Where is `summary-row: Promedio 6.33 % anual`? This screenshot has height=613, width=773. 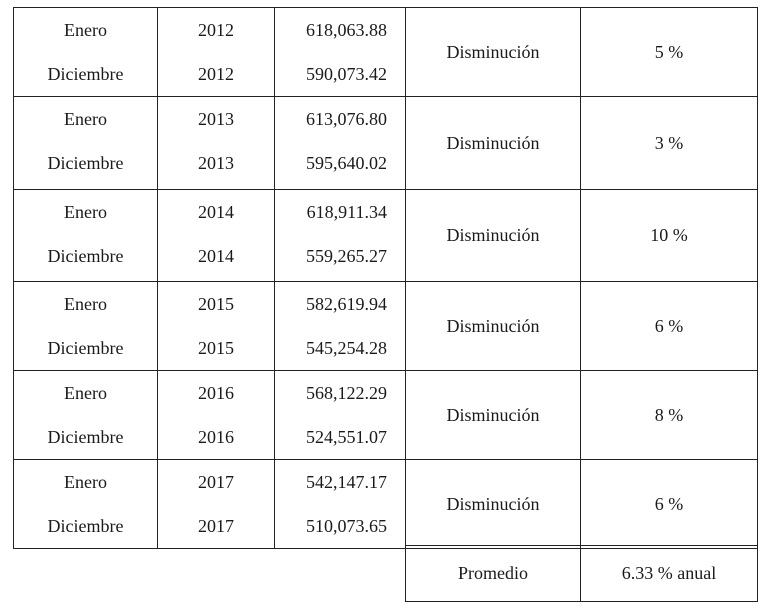
summary-row: Promedio 6.33 % anual is located at coordinates (581, 573).